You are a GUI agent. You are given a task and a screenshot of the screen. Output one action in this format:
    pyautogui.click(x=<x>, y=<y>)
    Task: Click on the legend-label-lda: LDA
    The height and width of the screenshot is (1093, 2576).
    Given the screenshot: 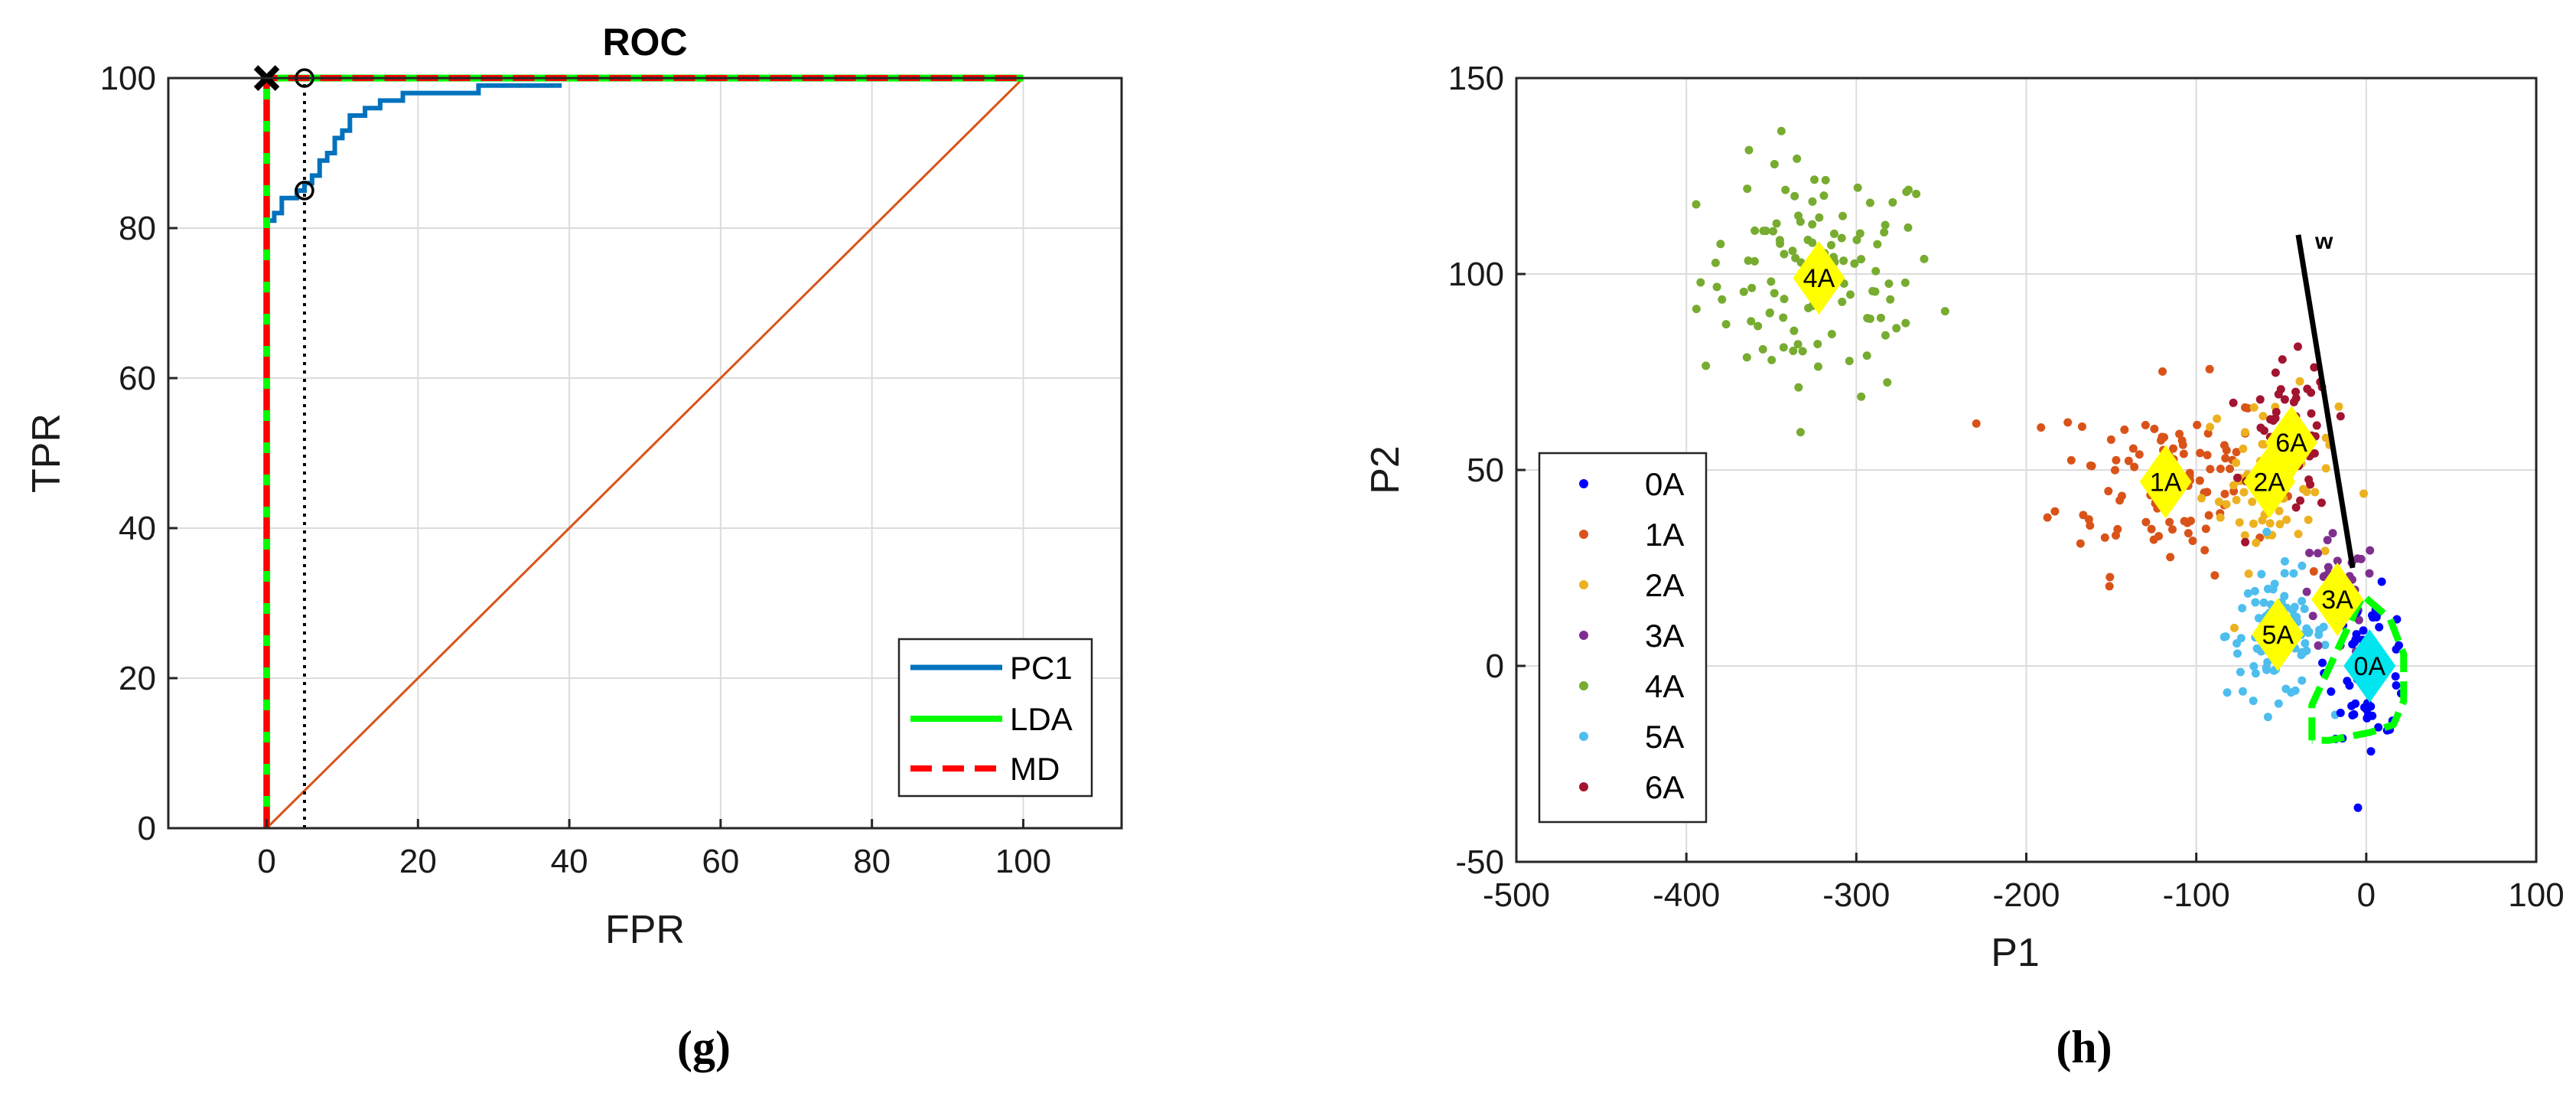 What is the action you would take?
    pyautogui.click(x=1041, y=719)
    